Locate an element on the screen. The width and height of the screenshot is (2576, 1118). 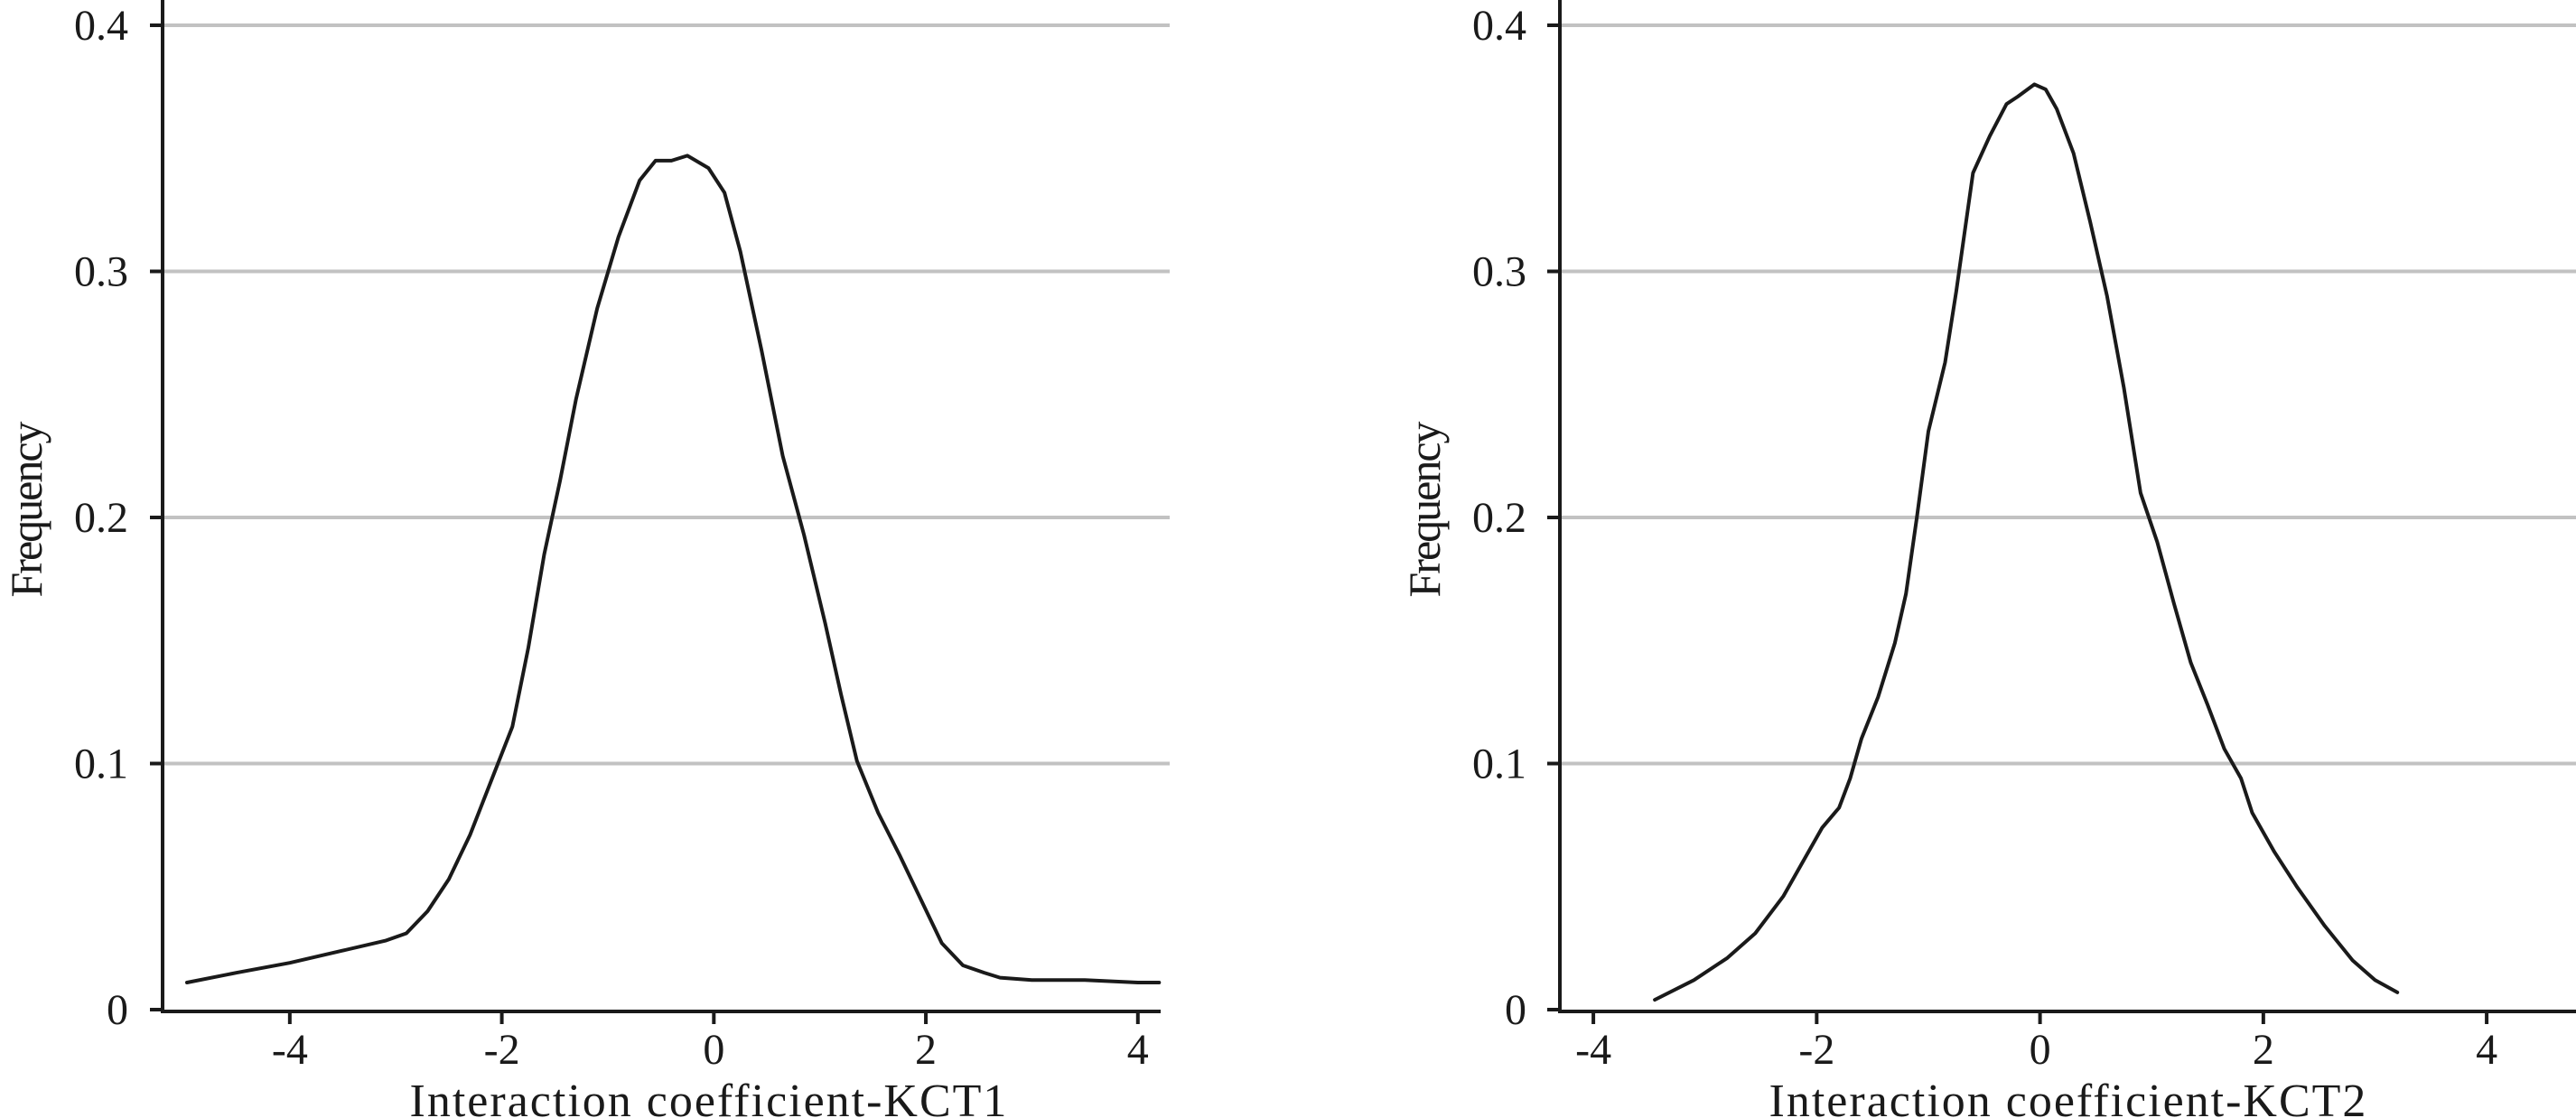
x-axis-label: Interaction coefficient-KCT1 is located at coordinates (709, 1097).